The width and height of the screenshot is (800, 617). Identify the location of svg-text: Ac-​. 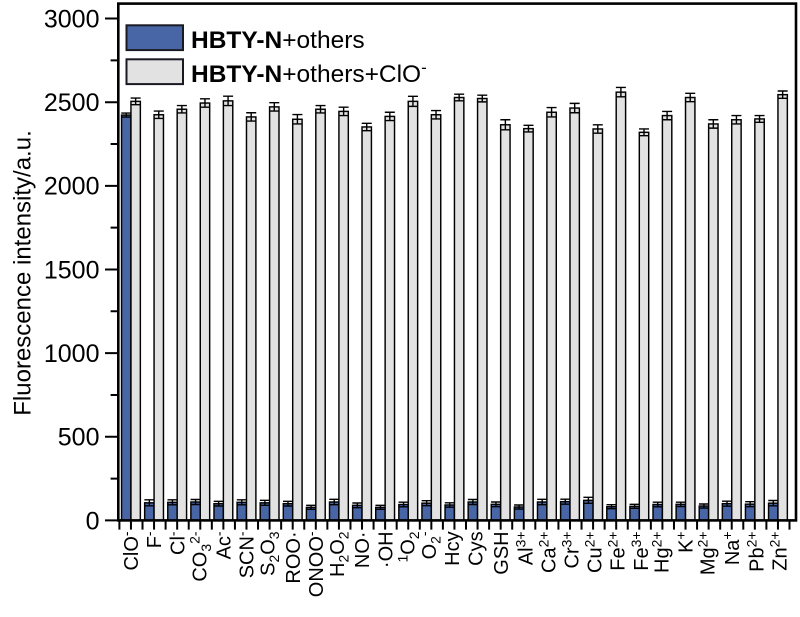
(223, 545).